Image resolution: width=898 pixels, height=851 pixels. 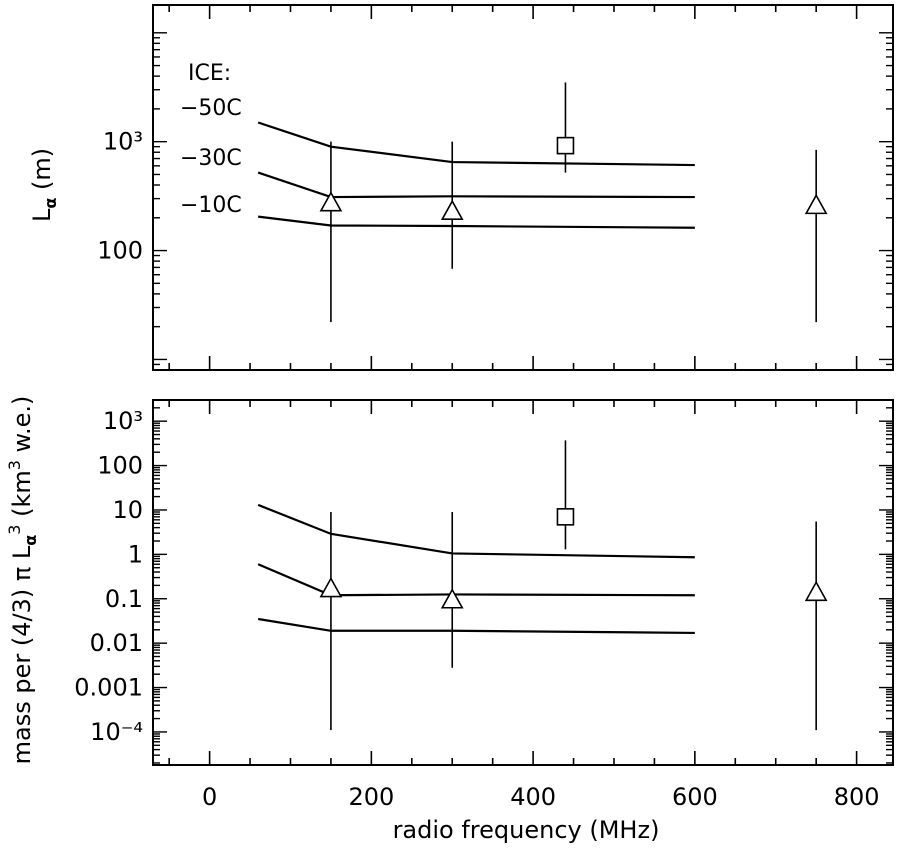 I want to click on top-square-marker, so click(x=565, y=145).